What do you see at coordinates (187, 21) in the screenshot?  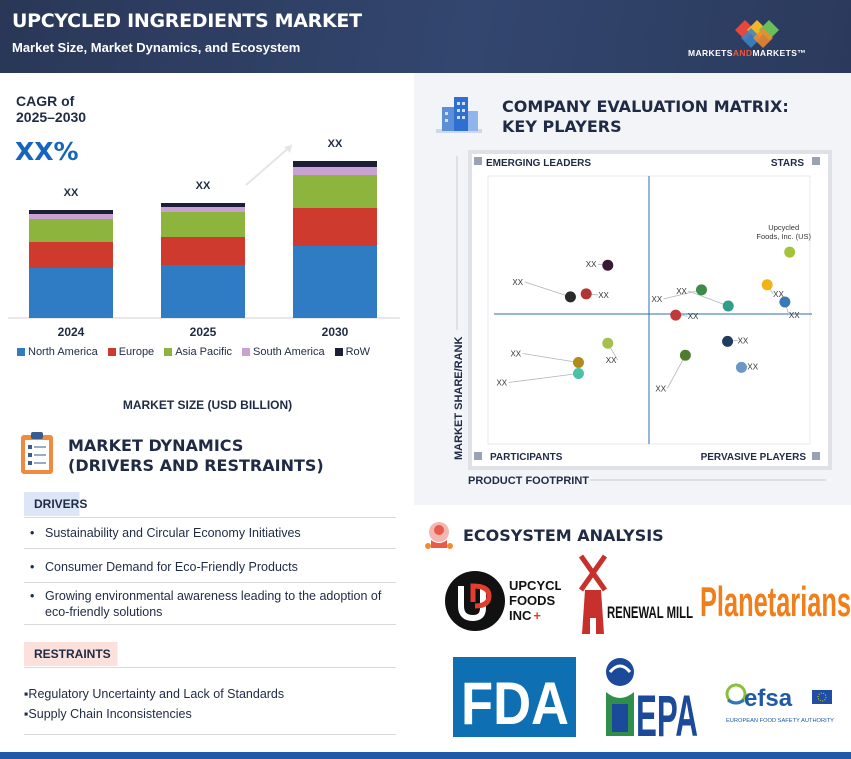 I see `page-title: UPCYCLED INGREDIENTS MARKET` at bounding box center [187, 21].